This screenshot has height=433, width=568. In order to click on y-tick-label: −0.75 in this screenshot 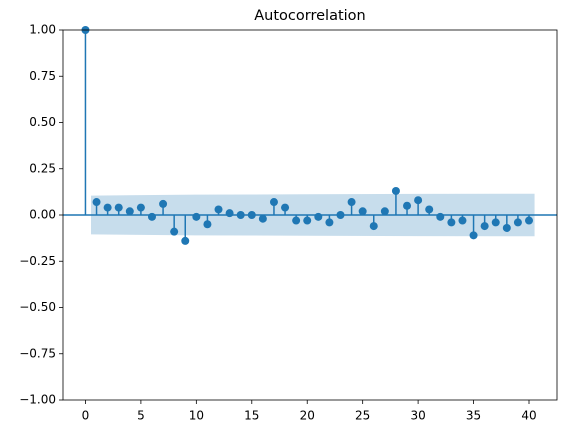, I will do `click(37, 353)`.